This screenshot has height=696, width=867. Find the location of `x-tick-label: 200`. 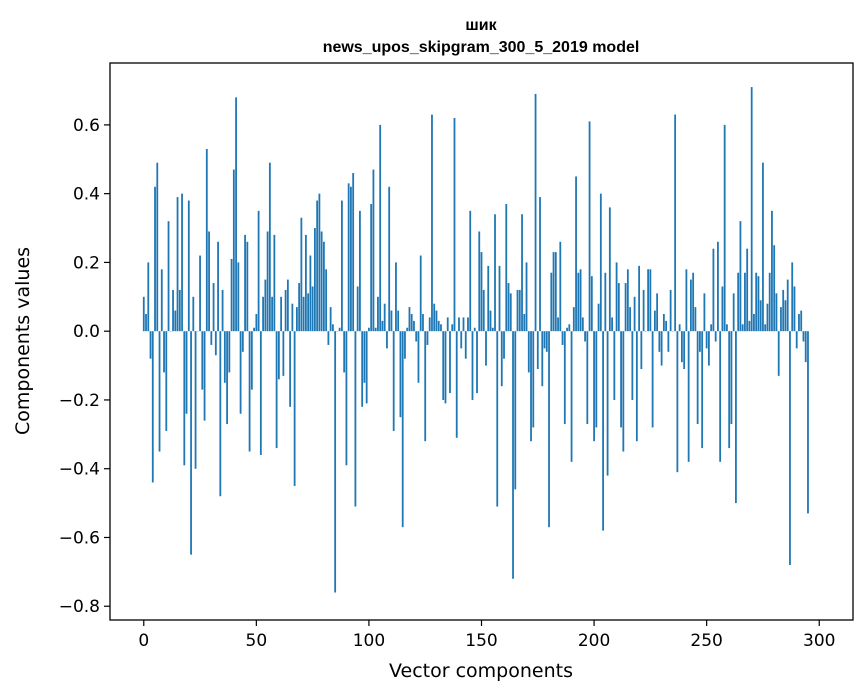

x-tick-label: 200 is located at coordinates (594, 641).